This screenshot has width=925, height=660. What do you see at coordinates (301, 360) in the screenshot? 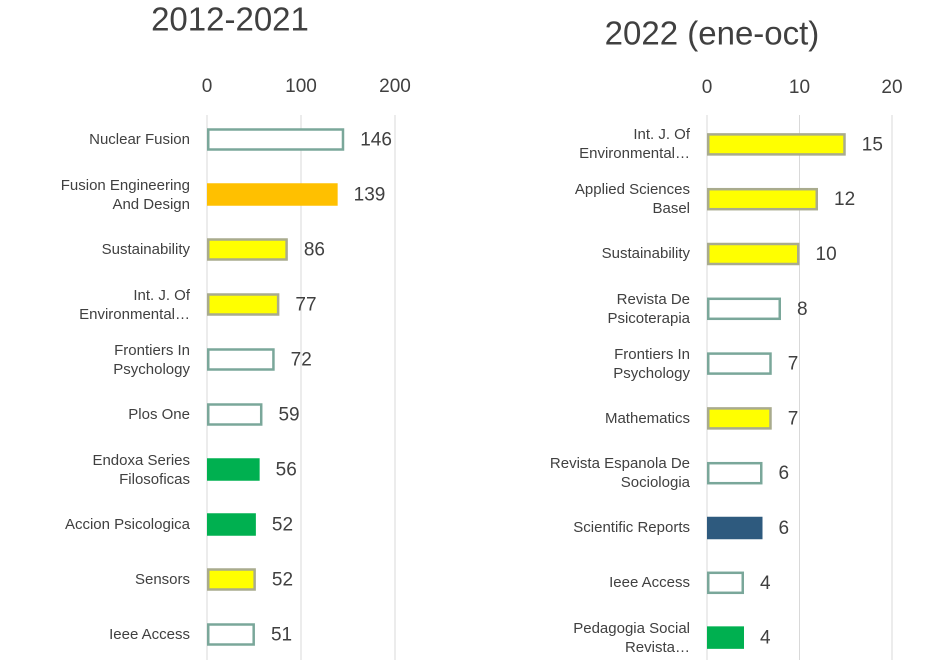
I see `value-label: 72` at bounding box center [301, 360].